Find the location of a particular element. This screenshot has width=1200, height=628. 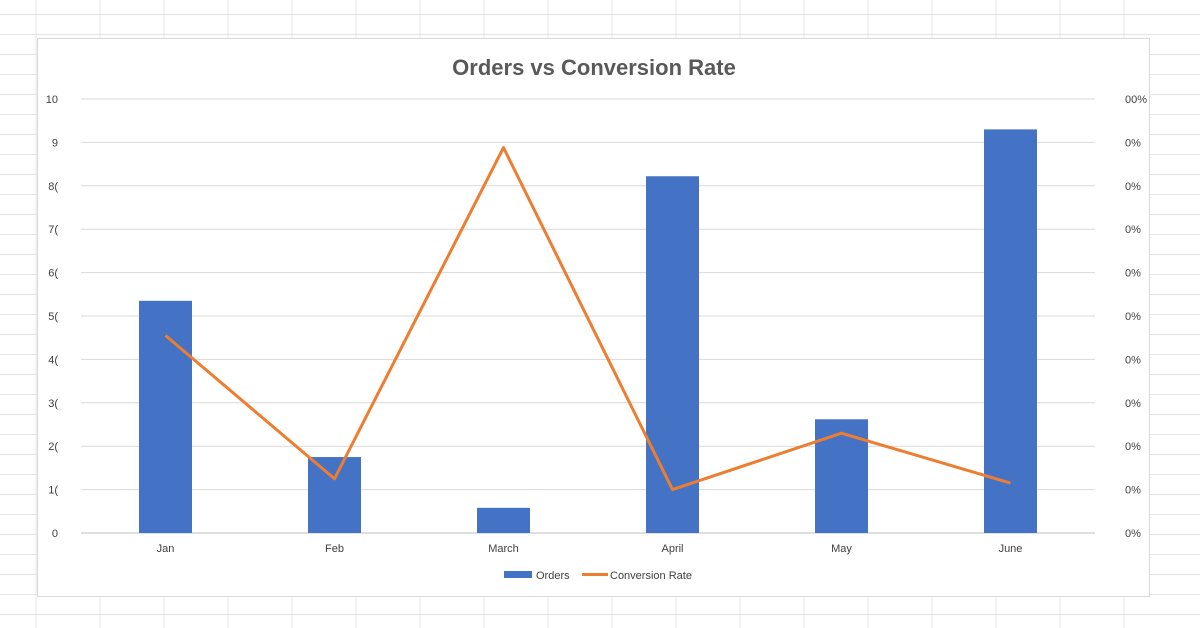

category-label: March is located at coordinates (503, 549).